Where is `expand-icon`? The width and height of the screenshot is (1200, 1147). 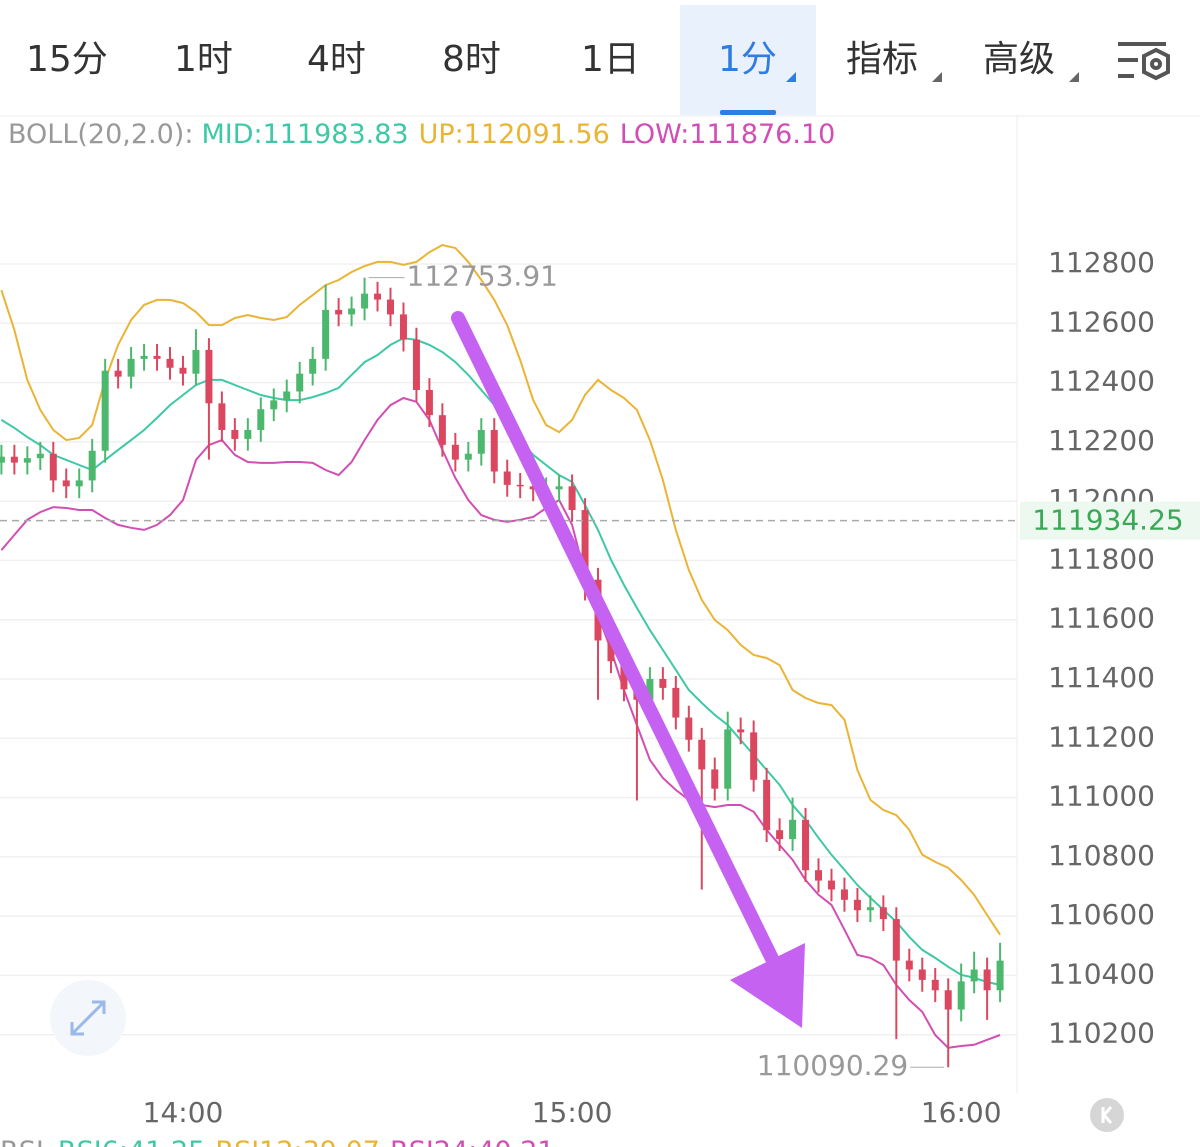 expand-icon is located at coordinates (88, 1018).